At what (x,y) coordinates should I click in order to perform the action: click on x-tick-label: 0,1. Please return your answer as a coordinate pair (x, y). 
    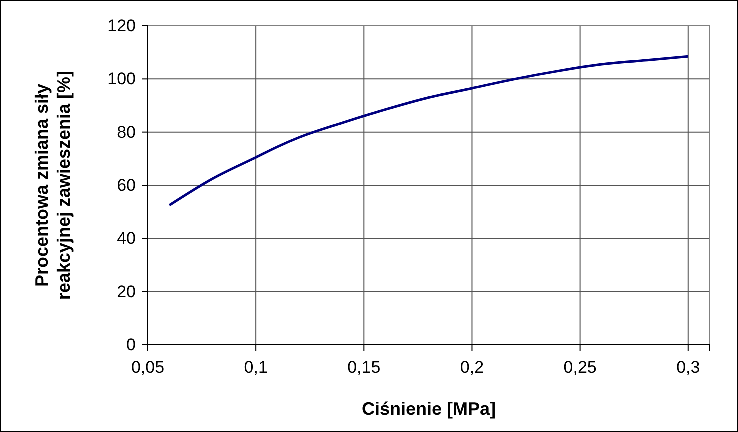
    Looking at the image, I should click on (256, 368).